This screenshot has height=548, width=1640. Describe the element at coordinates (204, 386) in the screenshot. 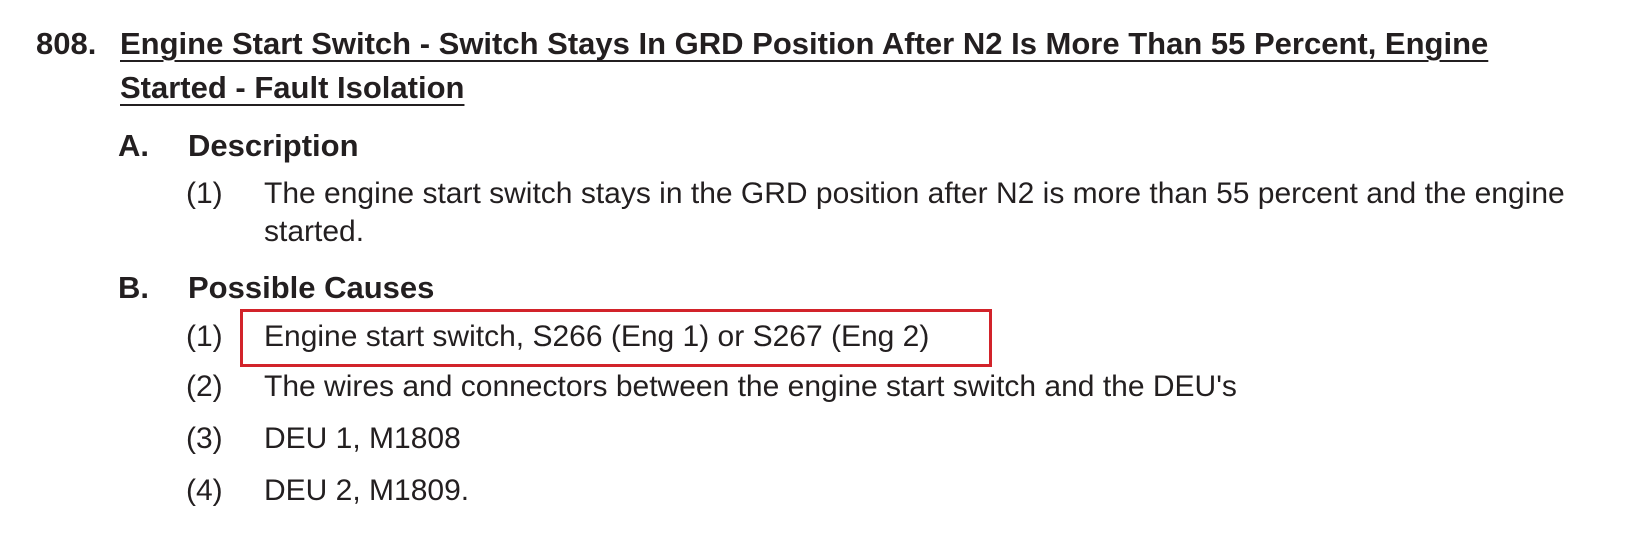

I see `section-b-item-2-number: (2)` at that location.